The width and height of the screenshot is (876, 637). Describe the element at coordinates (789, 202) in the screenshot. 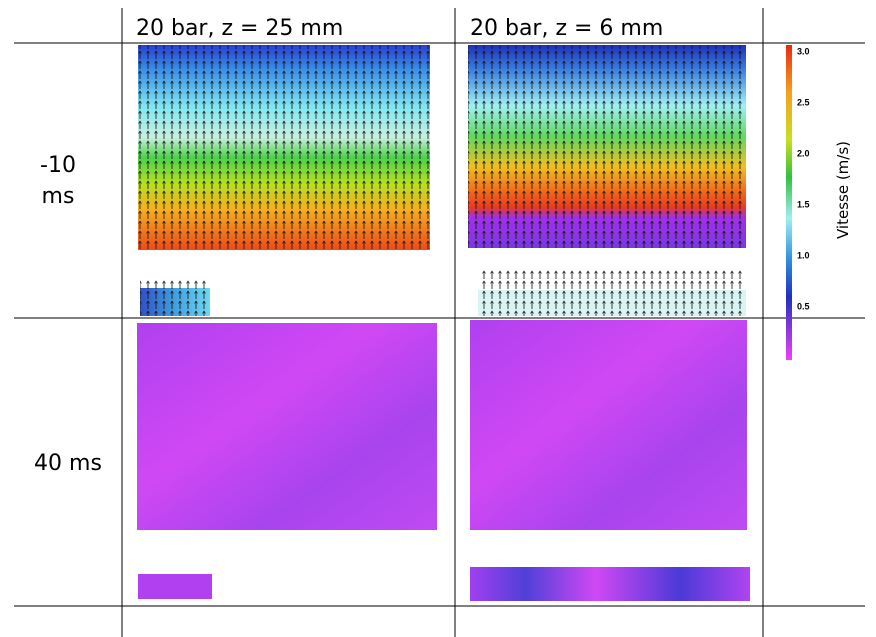

I see `colorbar` at that location.